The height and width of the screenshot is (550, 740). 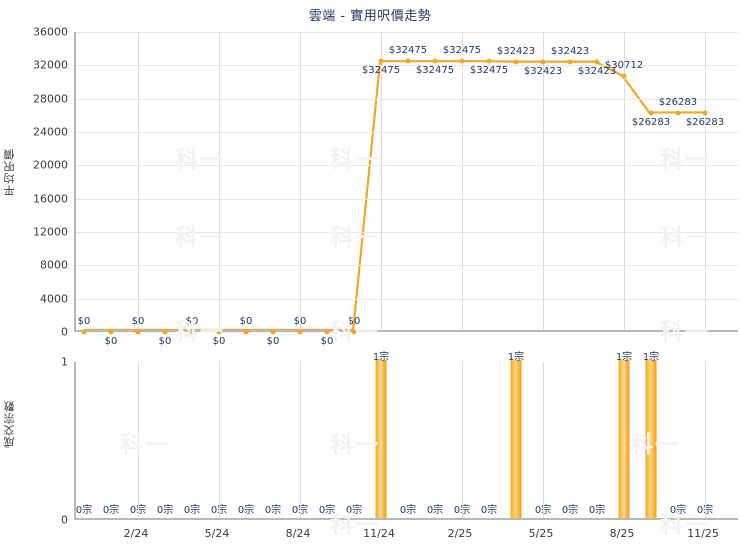 I want to click on x-tick-label: 11/25, so click(x=703, y=533).